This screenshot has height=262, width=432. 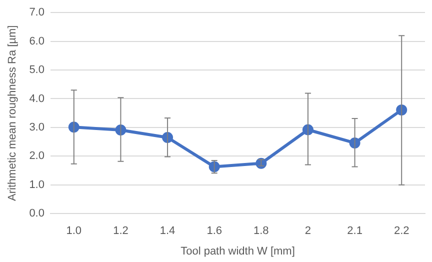 What do you see at coordinates (74, 231) in the screenshot?
I see `x-tick-label: 1.0` at bounding box center [74, 231].